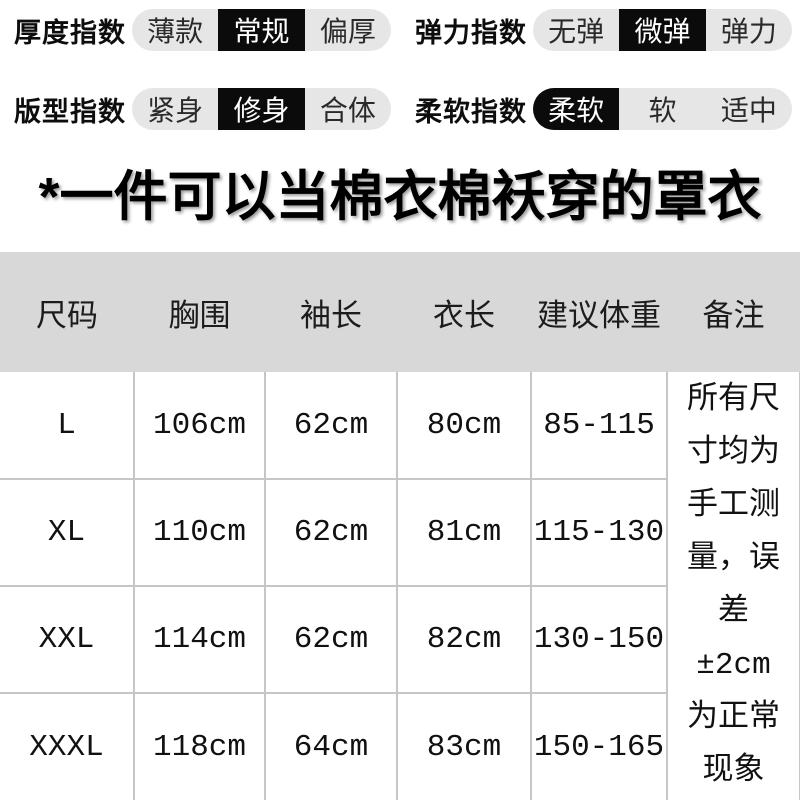  I want to click on column-header-bust: 胸围, so click(199, 312).